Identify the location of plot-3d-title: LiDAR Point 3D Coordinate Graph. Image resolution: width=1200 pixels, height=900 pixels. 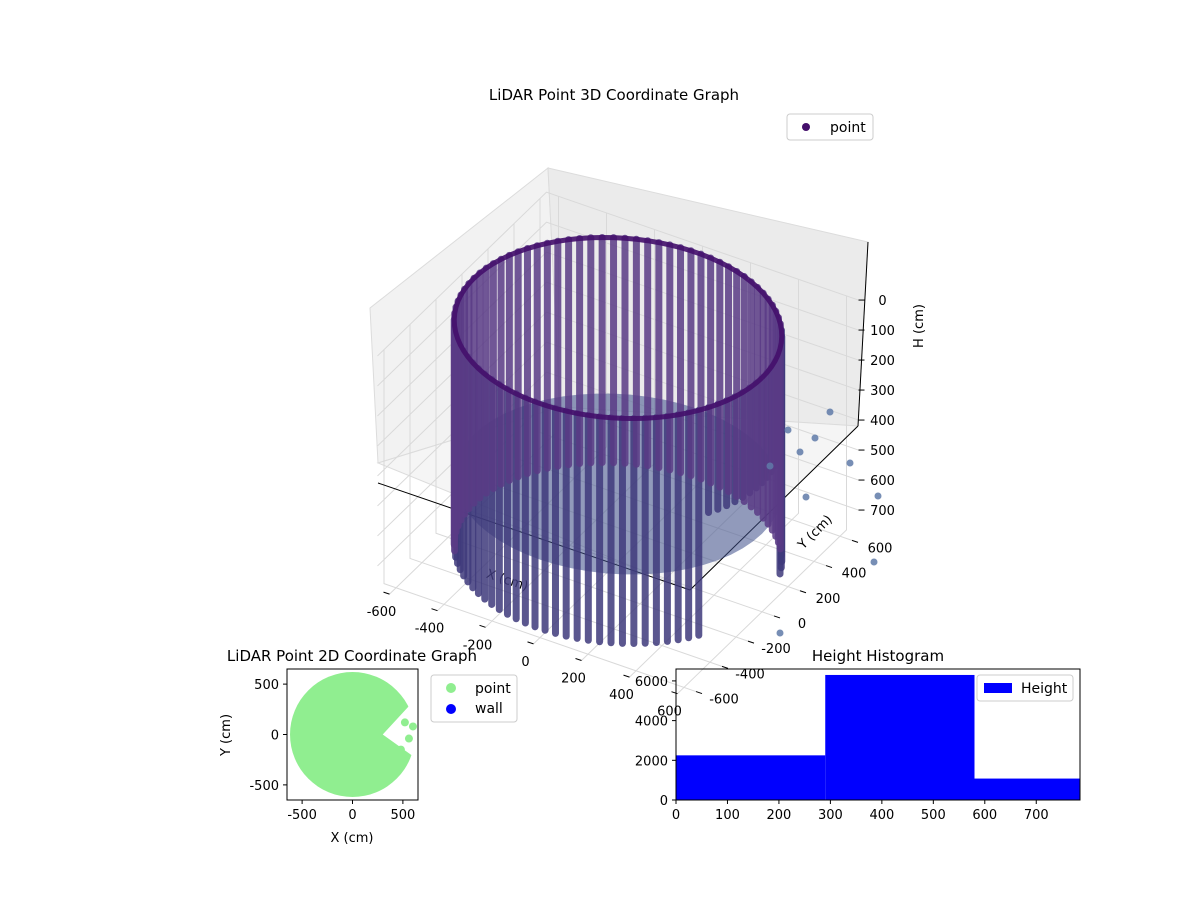
(614, 95).